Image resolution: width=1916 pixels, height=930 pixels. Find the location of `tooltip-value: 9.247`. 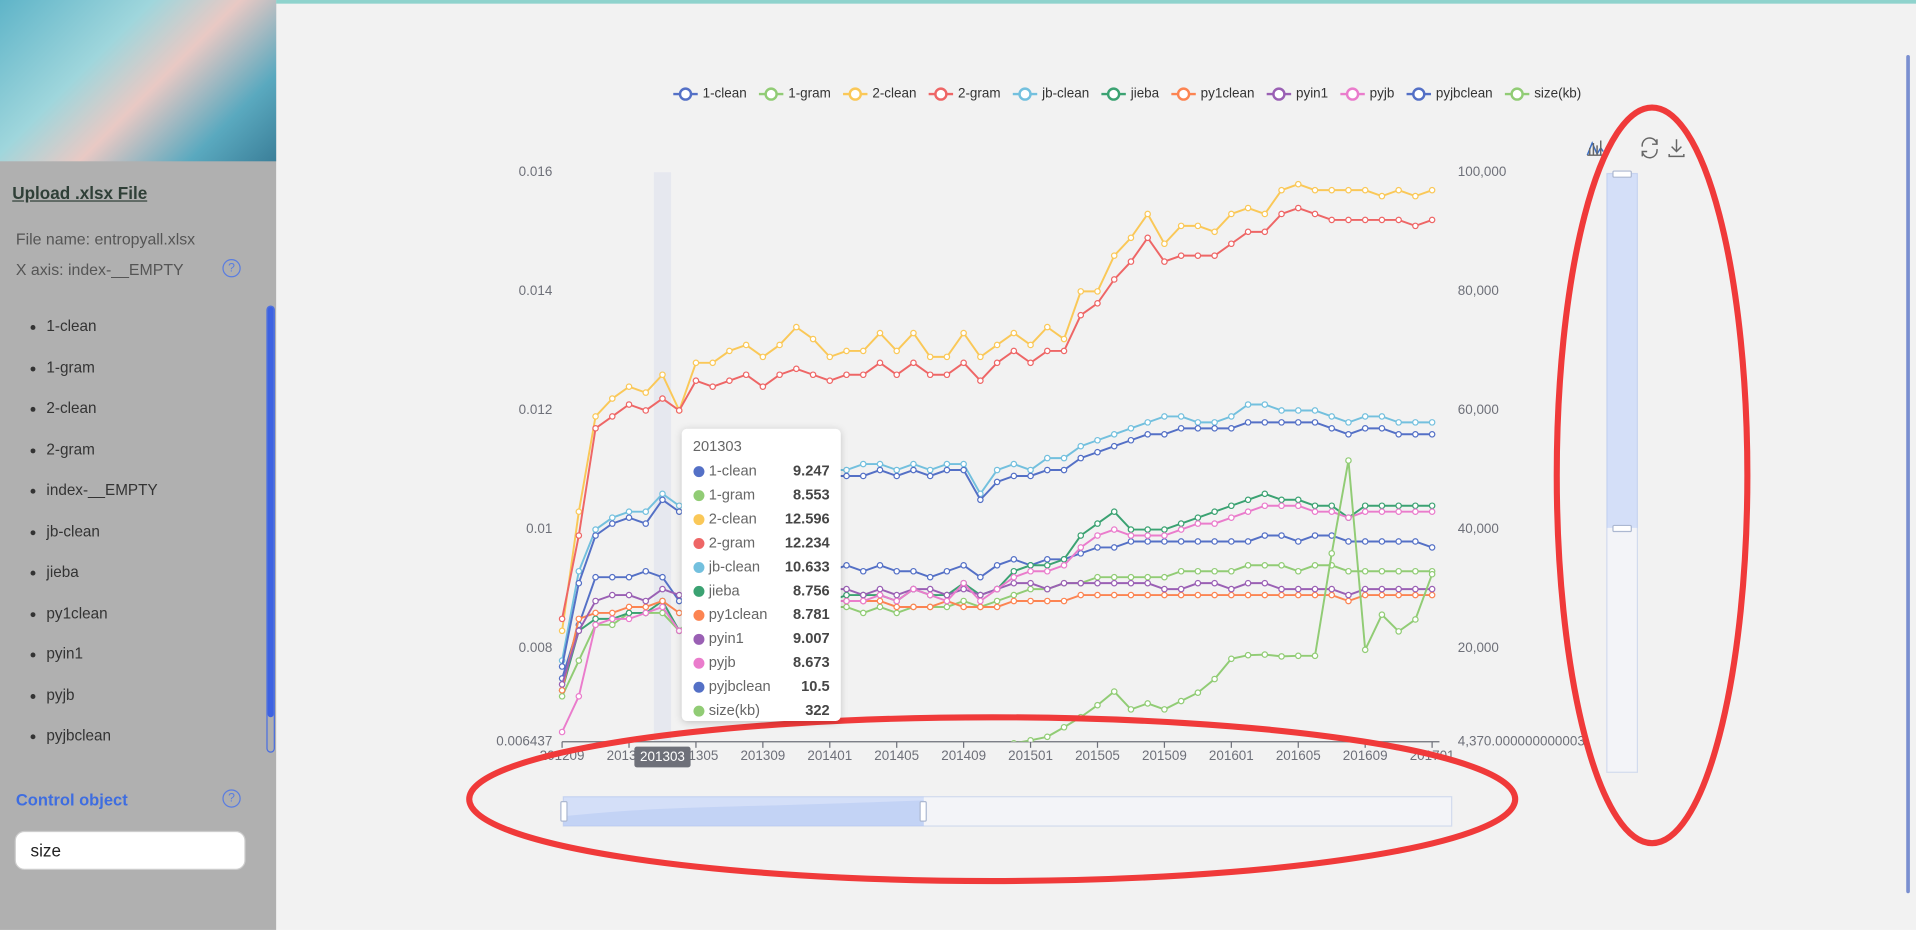

tooltip-value: 9.247 is located at coordinates (811, 472).